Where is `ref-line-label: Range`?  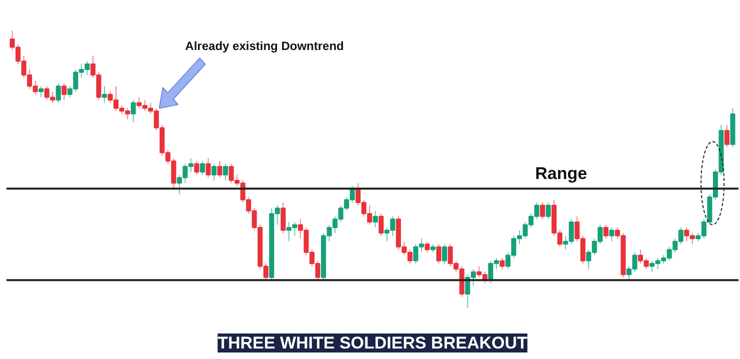
ref-line-label: Range is located at coordinates (561, 174).